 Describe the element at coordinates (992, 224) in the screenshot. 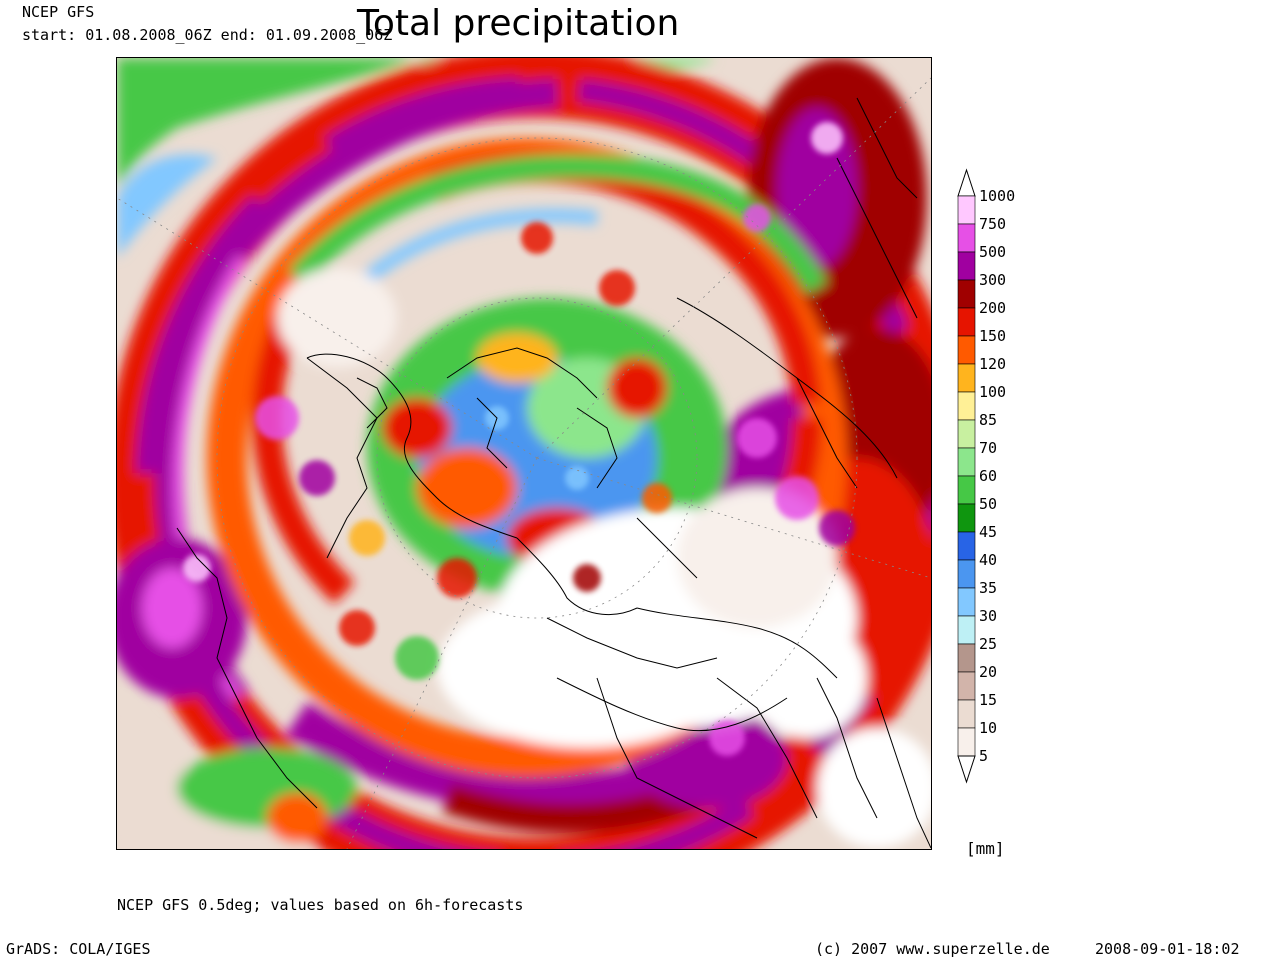

I see `colorbar-tick-label: 750` at that location.